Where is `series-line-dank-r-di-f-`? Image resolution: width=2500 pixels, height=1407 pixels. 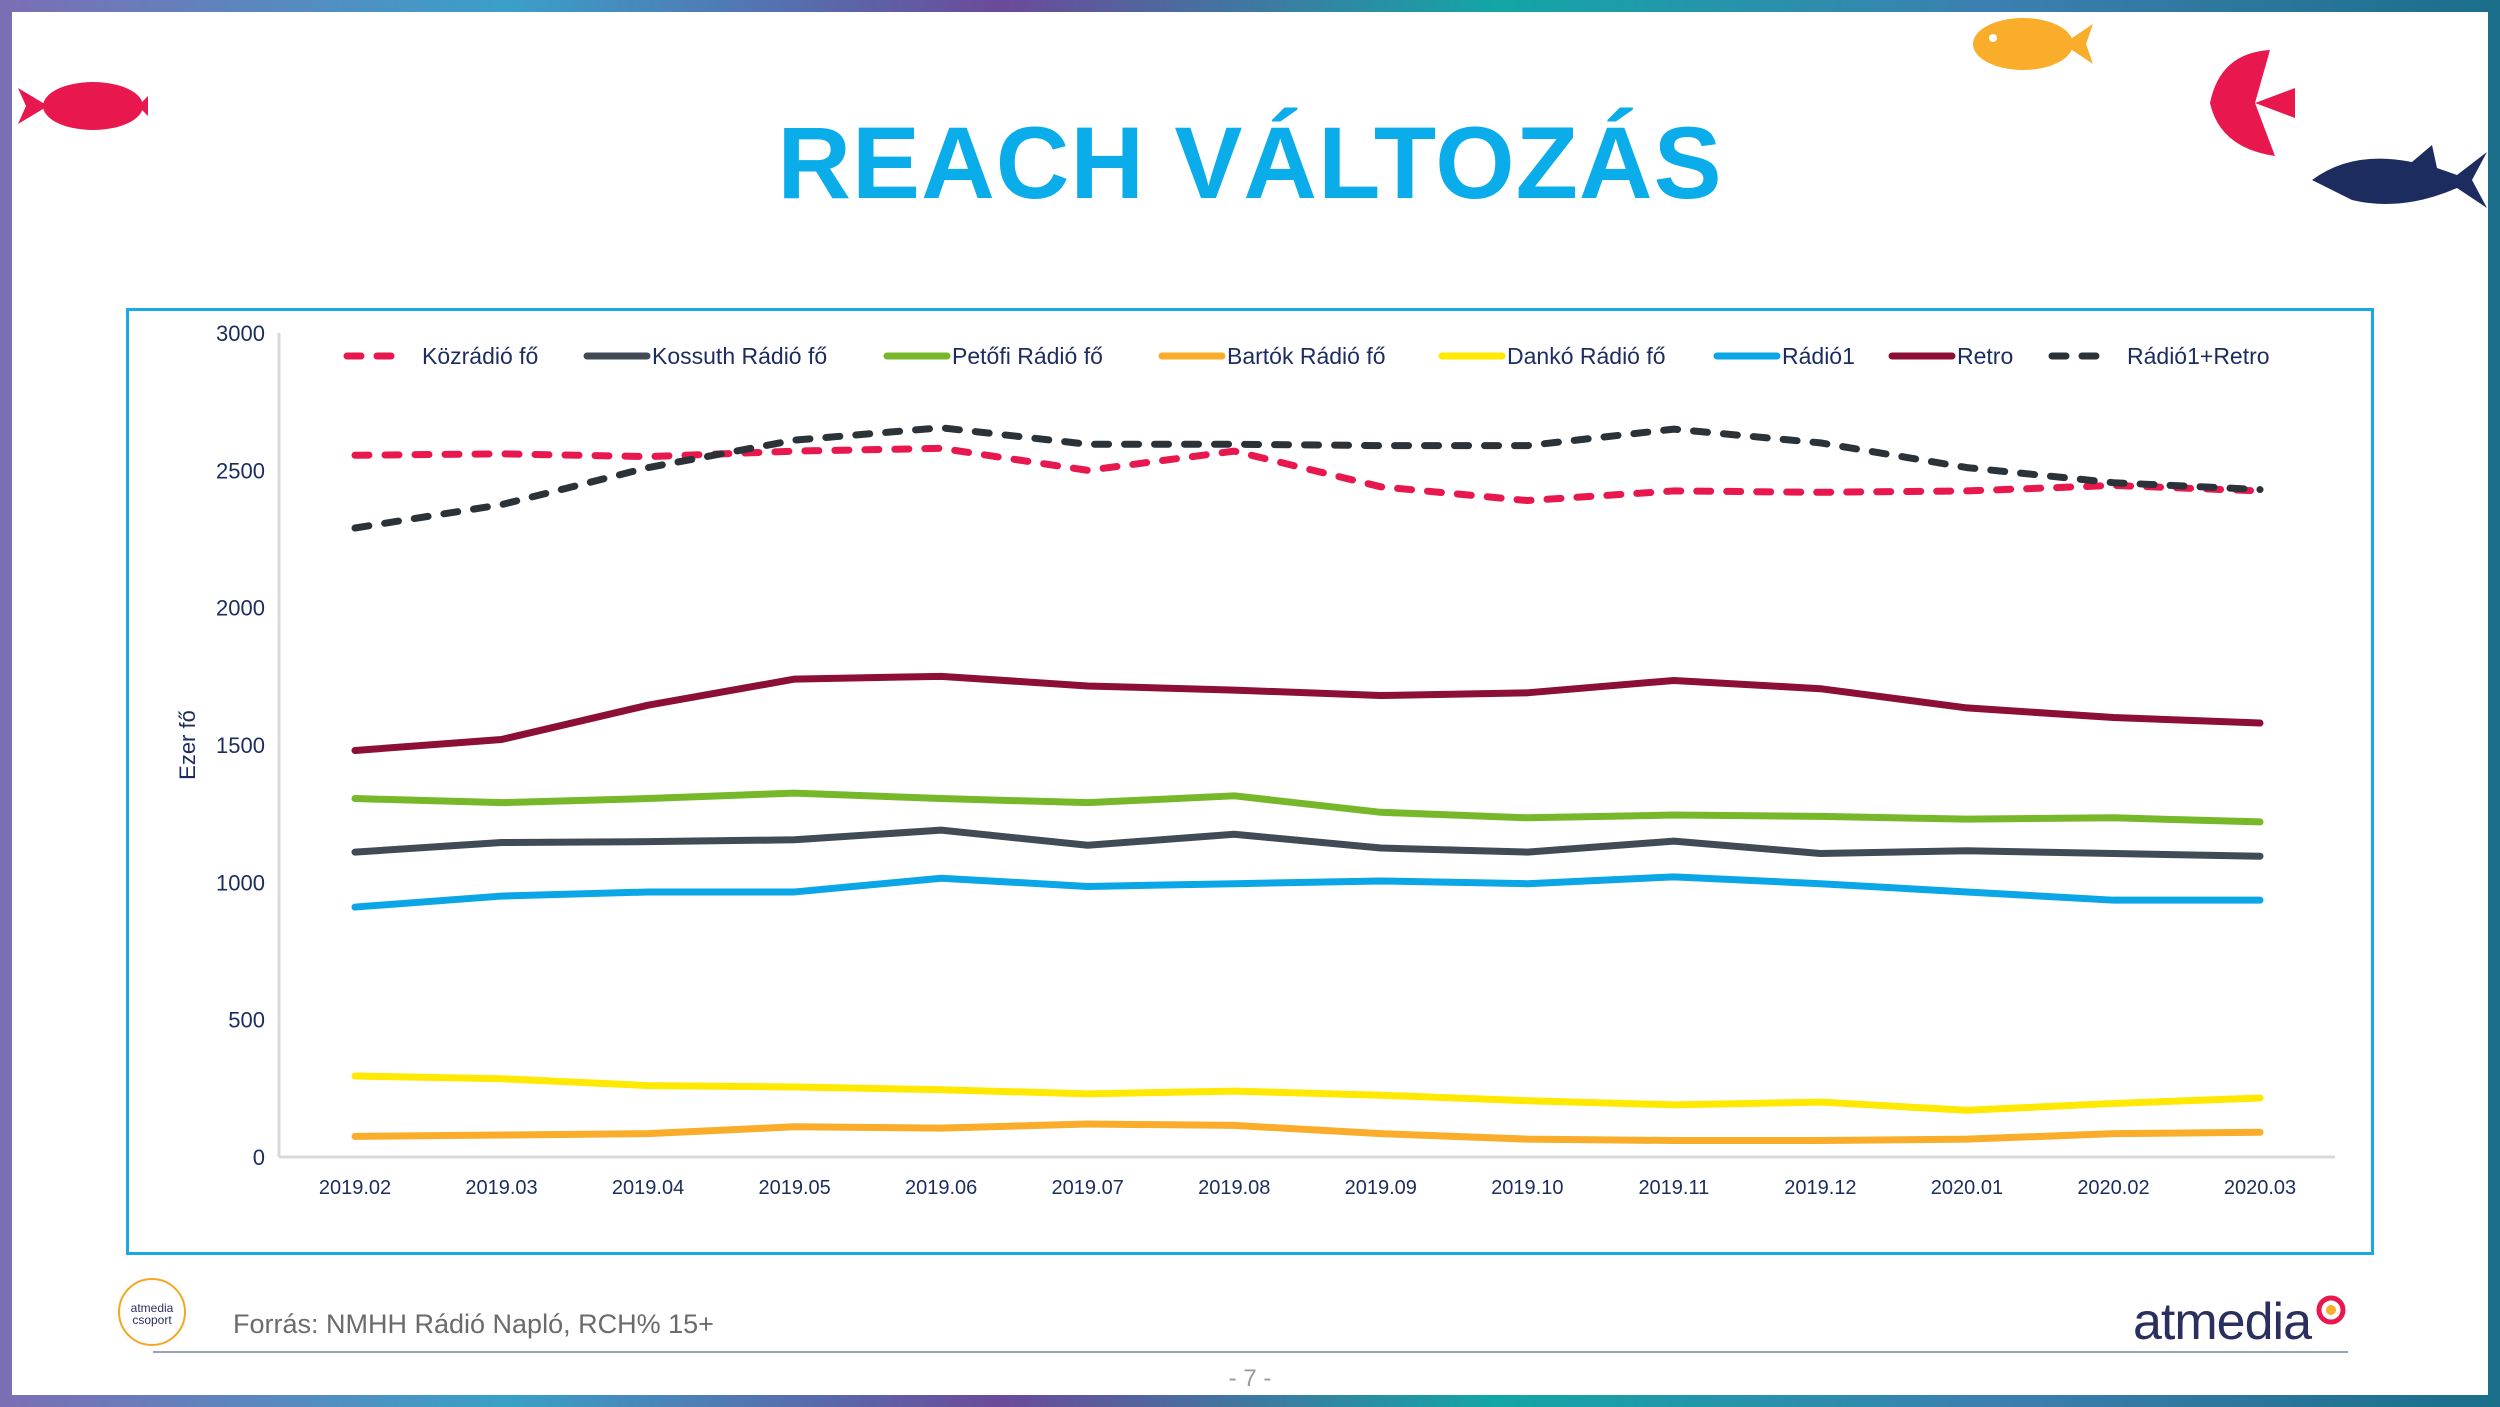
series-line-dank-r-di-f- is located at coordinates (1307, 1093).